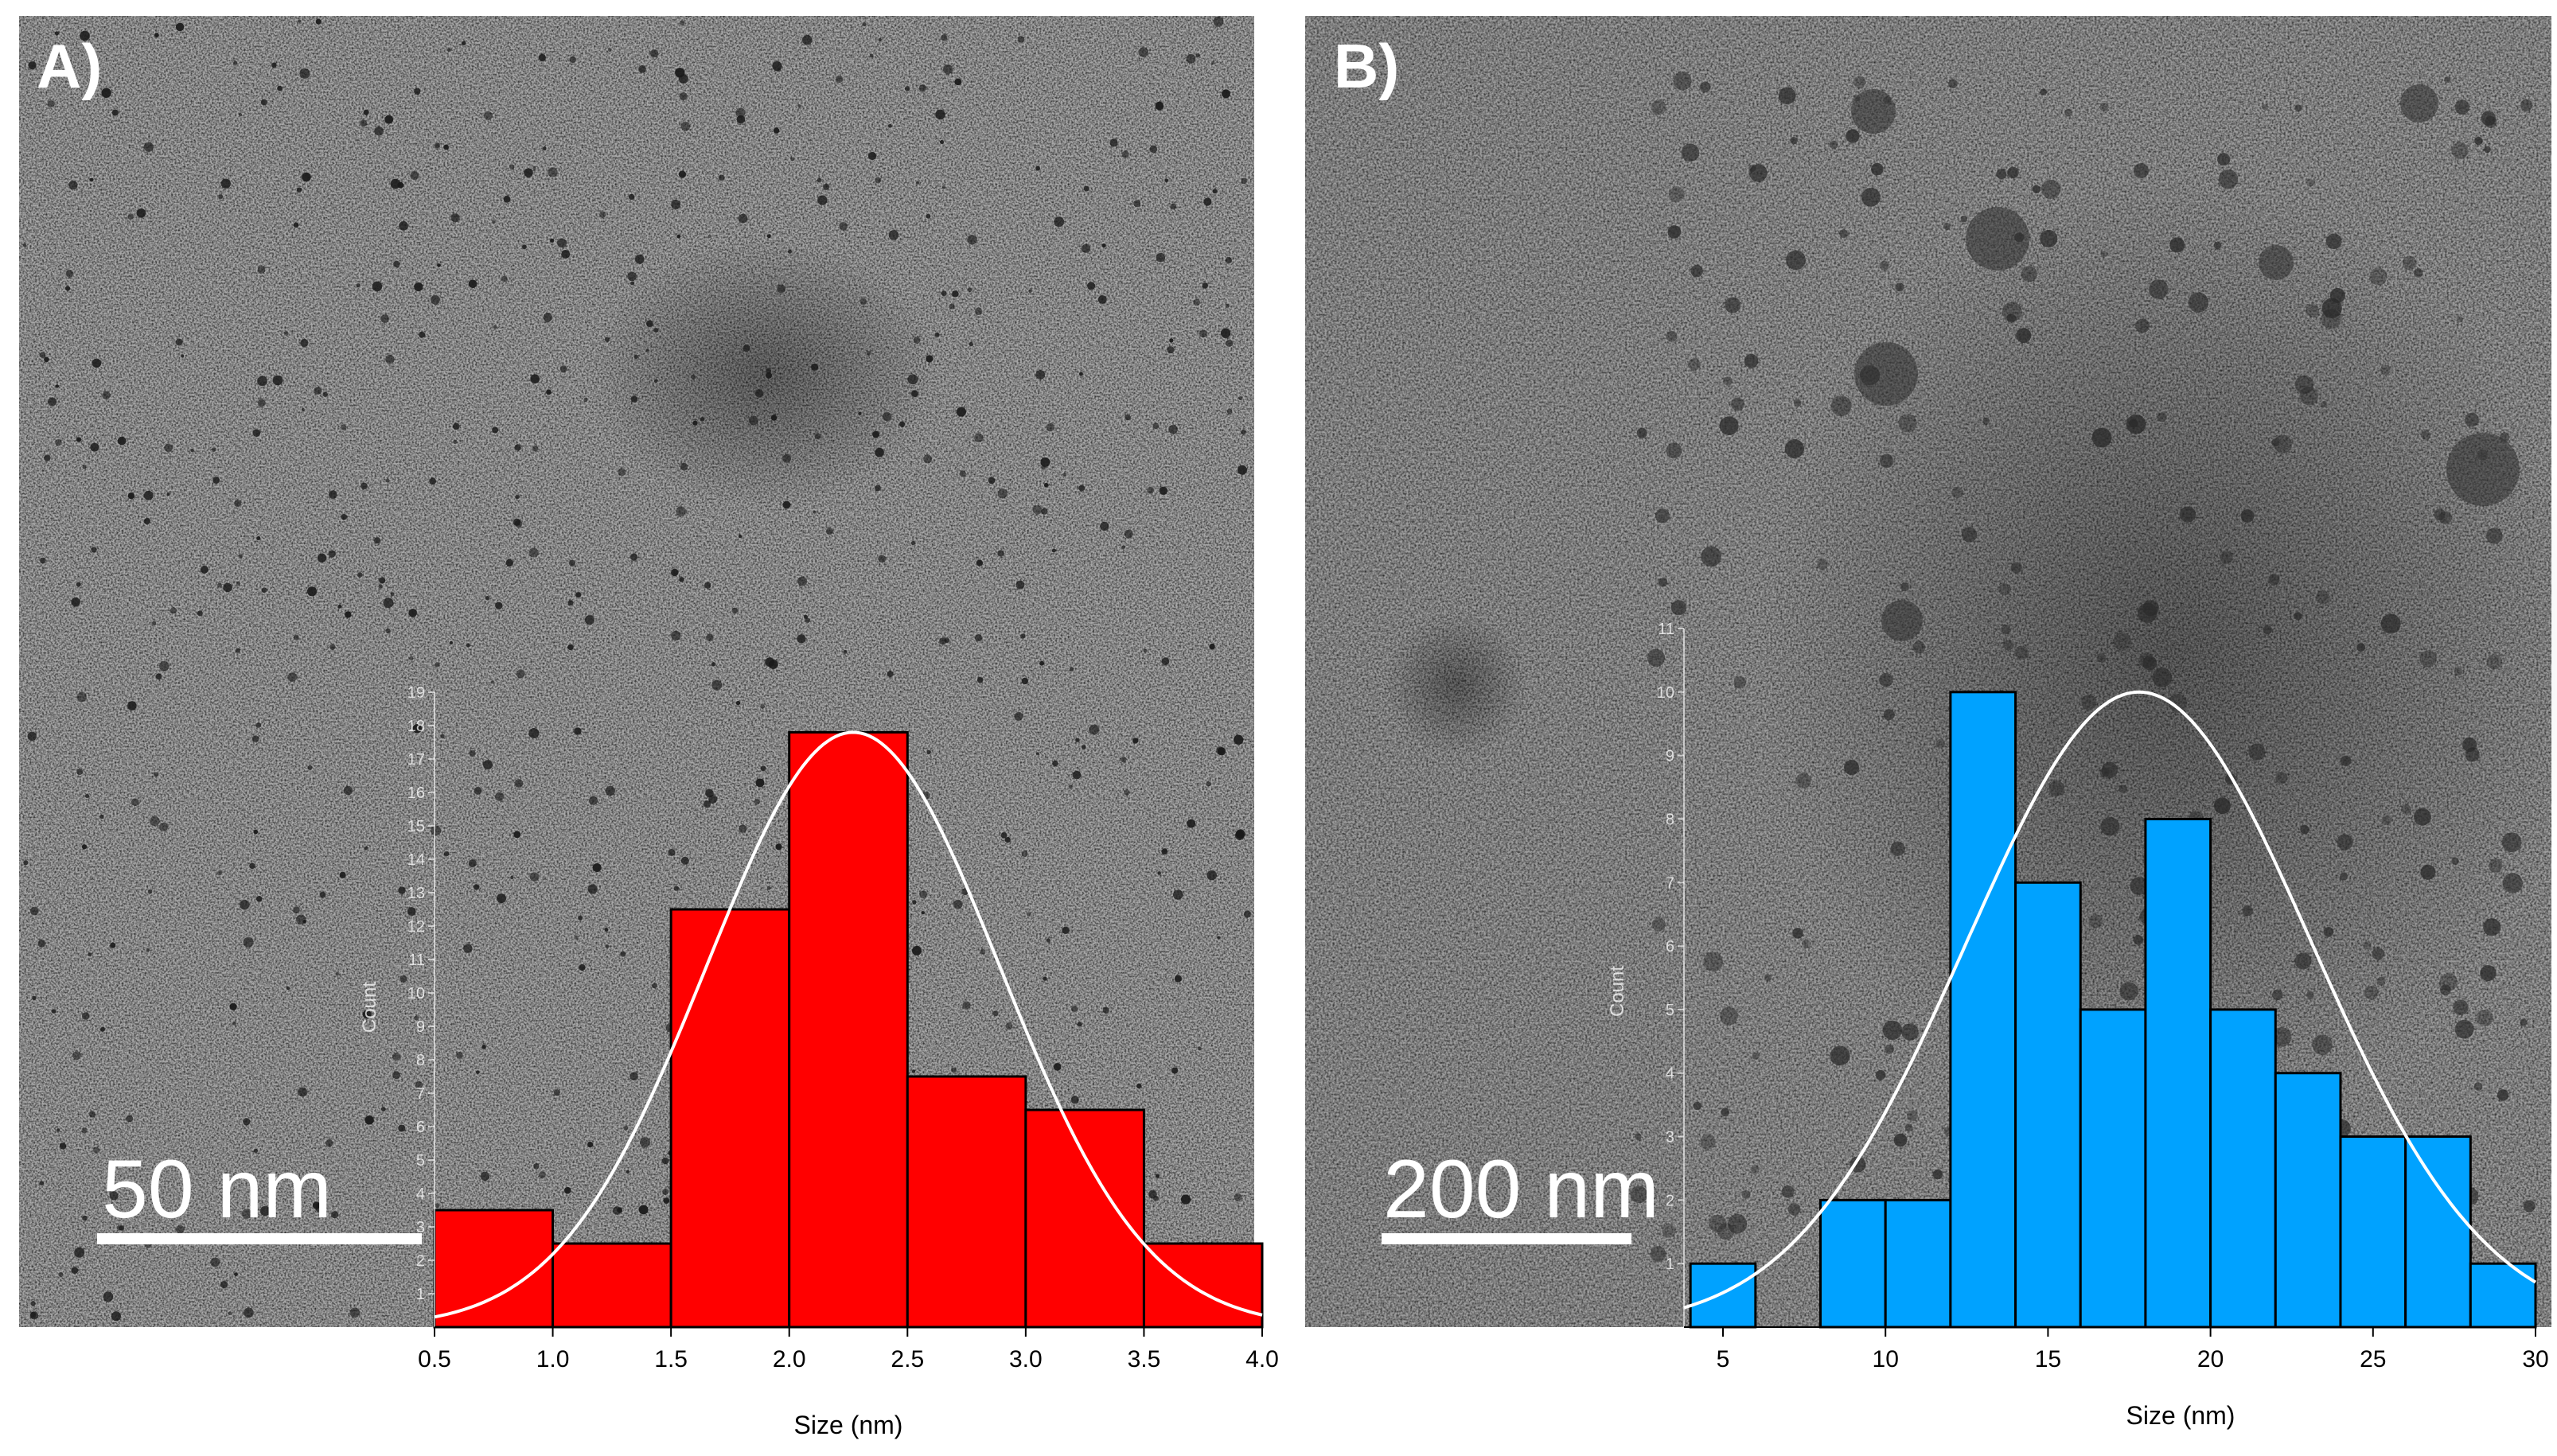 Image resolution: width=2557 pixels, height=1456 pixels. What do you see at coordinates (848, 1425) in the screenshot?
I see `x-axis-title-a: Size (nm)` at bounding box center [848, 1425].